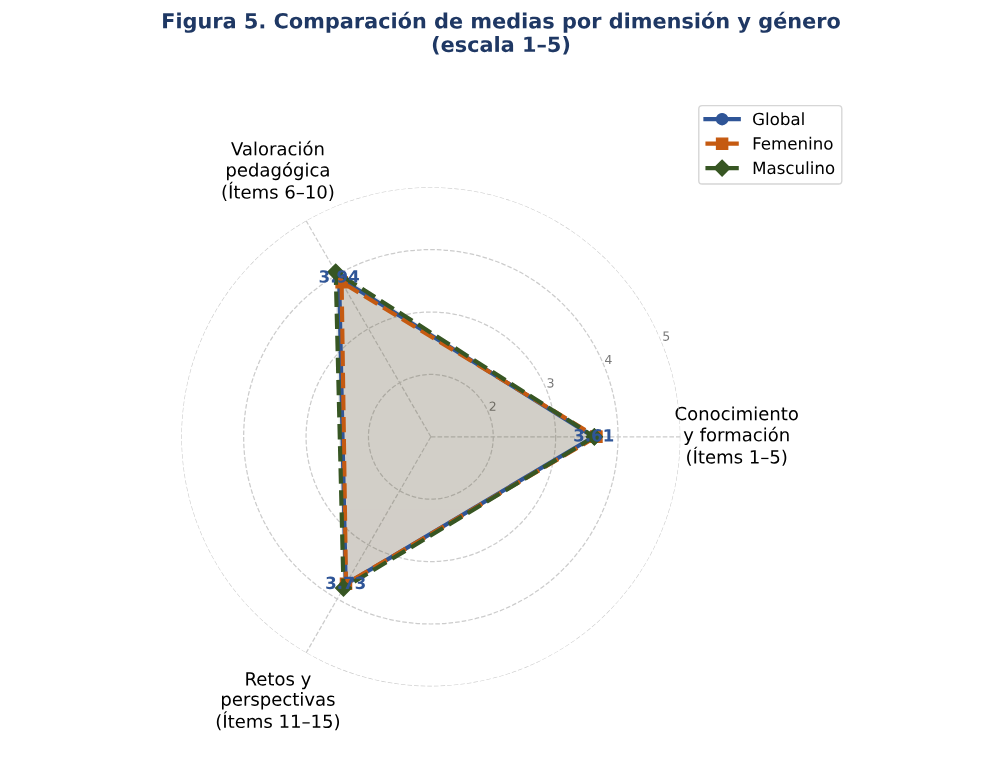  Describe the element at coordinates (793, 143) in the screenshot. I see `legend-label: Femenino` at that location.